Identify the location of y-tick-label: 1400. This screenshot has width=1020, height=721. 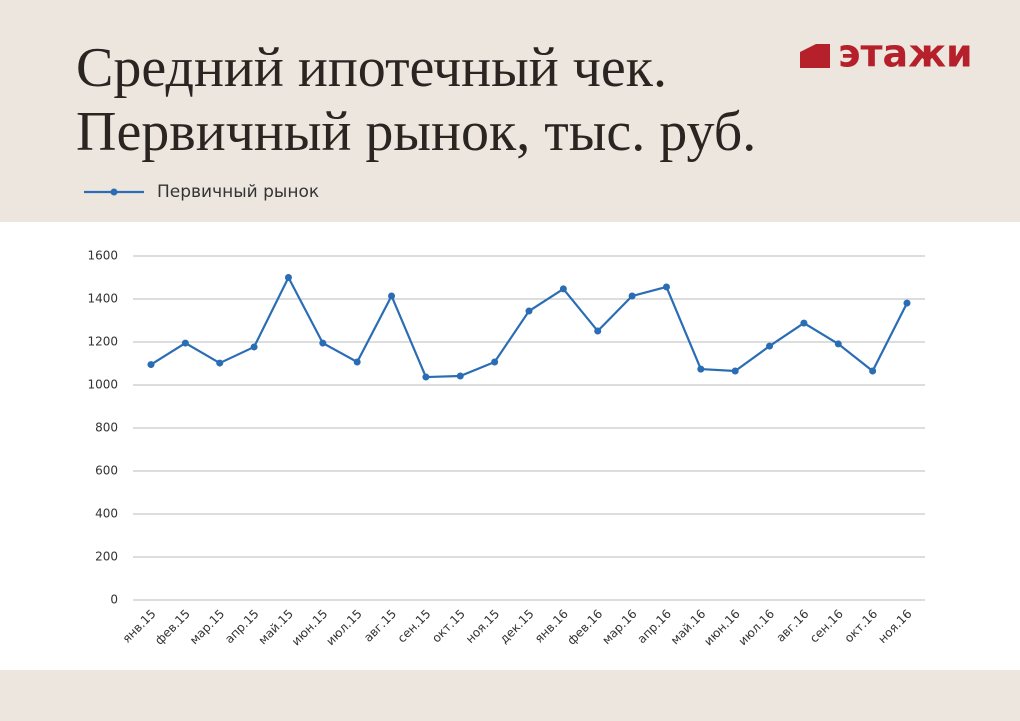
(102, 299).